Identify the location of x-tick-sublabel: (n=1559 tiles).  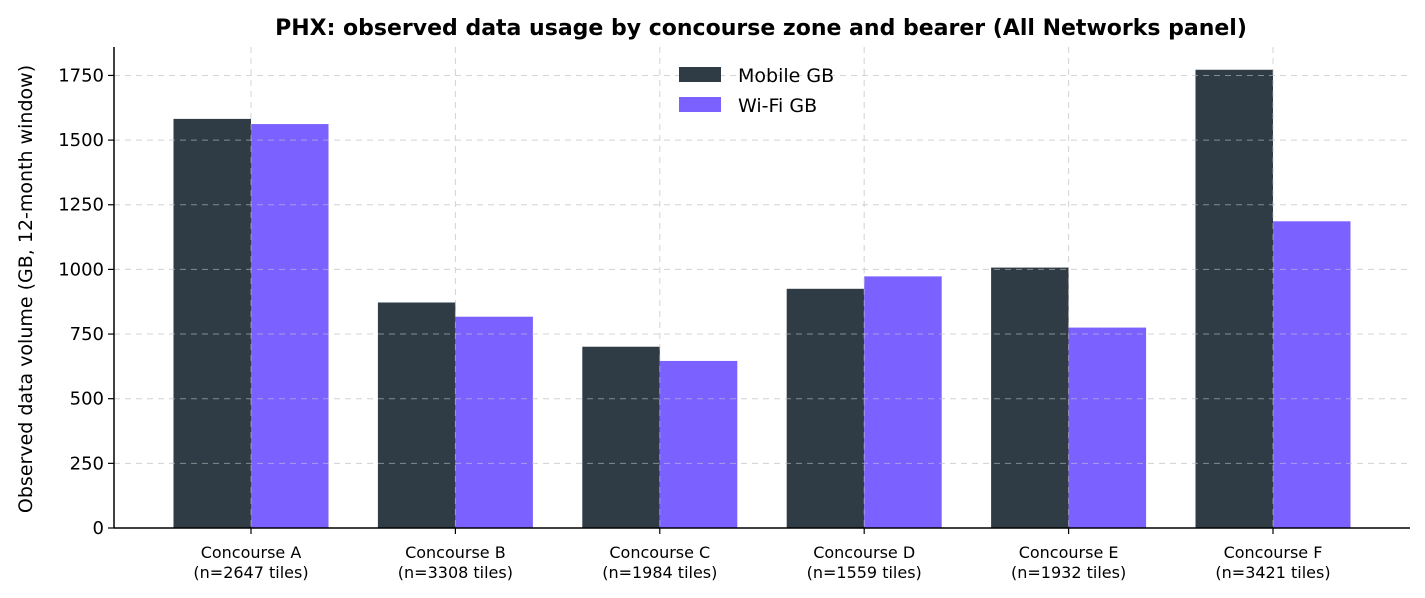
(864, 572).